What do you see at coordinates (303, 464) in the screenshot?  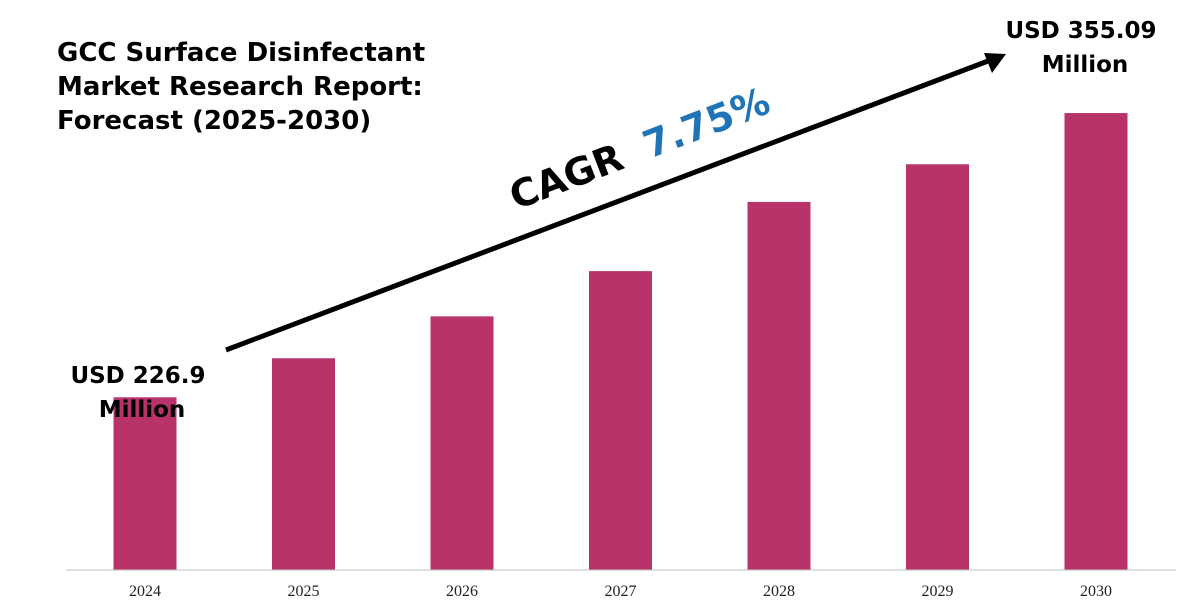 I see `bar-2025` at bounding box center [303, 464].